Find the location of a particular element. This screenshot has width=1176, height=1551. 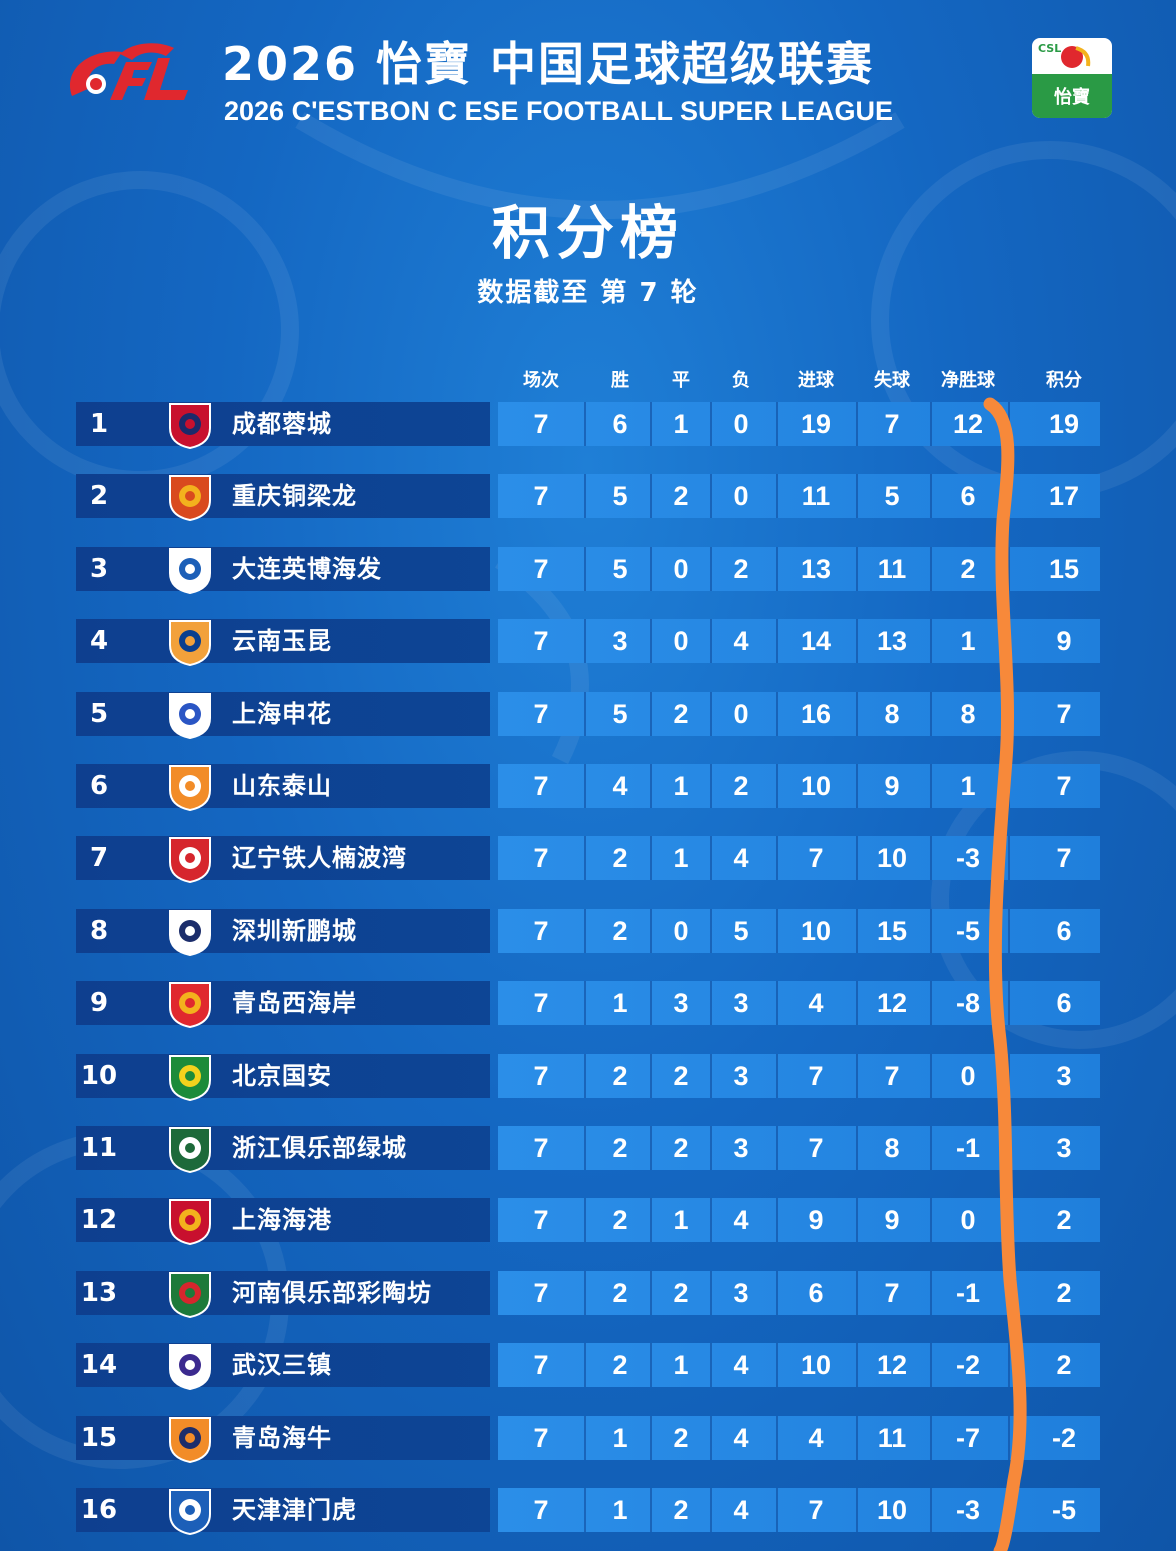

table-row: 8 深圳新鹏城 7 2 0 5 10 15 -5 6 is located at coordinates (588, 933).